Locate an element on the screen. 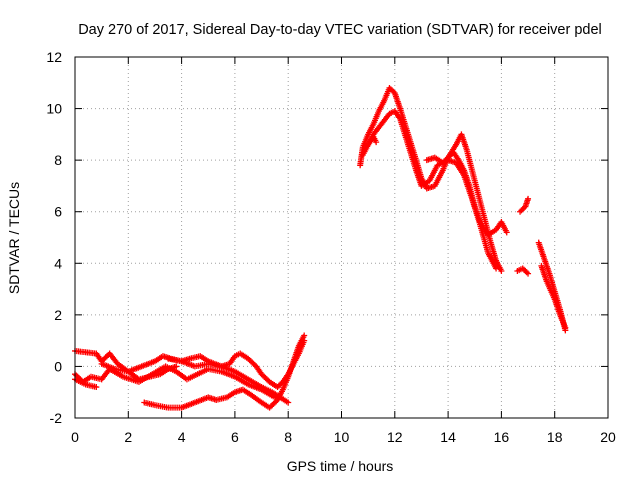  x-tick-label: 10 is located at coordinates (342, 437).